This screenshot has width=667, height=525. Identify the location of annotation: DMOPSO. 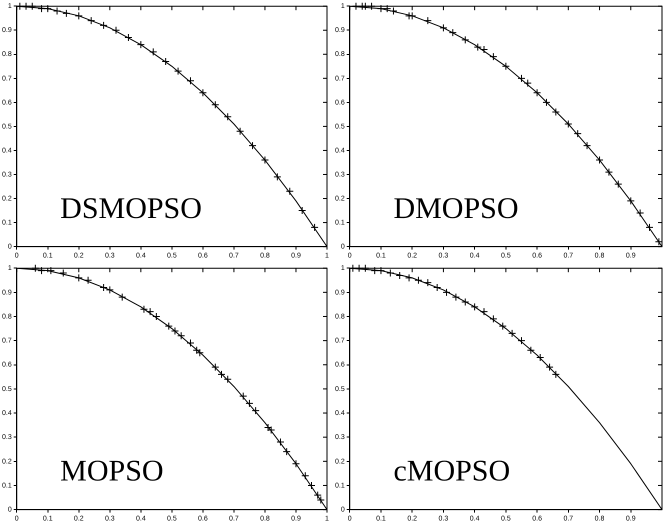
(455, 208).